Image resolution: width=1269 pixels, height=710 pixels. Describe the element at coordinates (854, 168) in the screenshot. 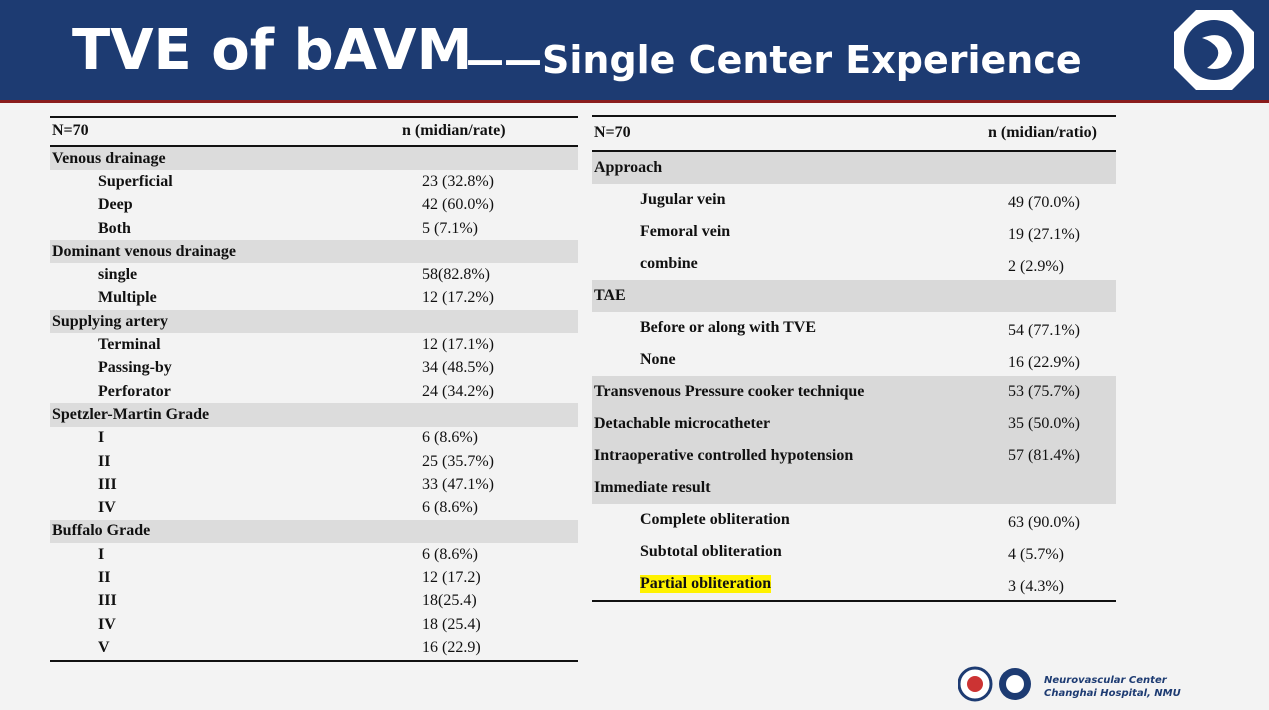

I see `section-row: Approach` at that location.